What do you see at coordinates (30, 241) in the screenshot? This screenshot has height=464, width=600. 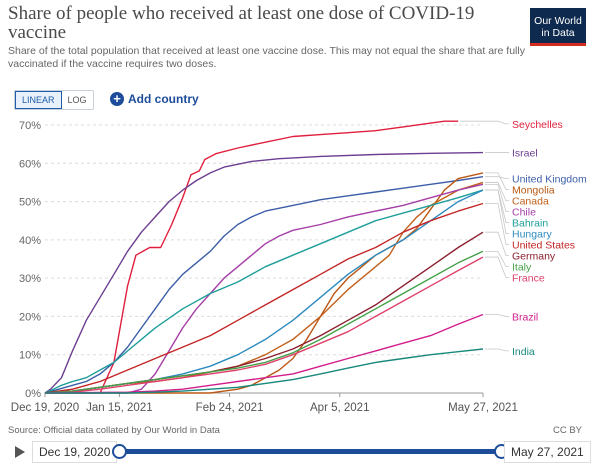 I see `y-tick-label: 40%` at bounding box center [30, 241].